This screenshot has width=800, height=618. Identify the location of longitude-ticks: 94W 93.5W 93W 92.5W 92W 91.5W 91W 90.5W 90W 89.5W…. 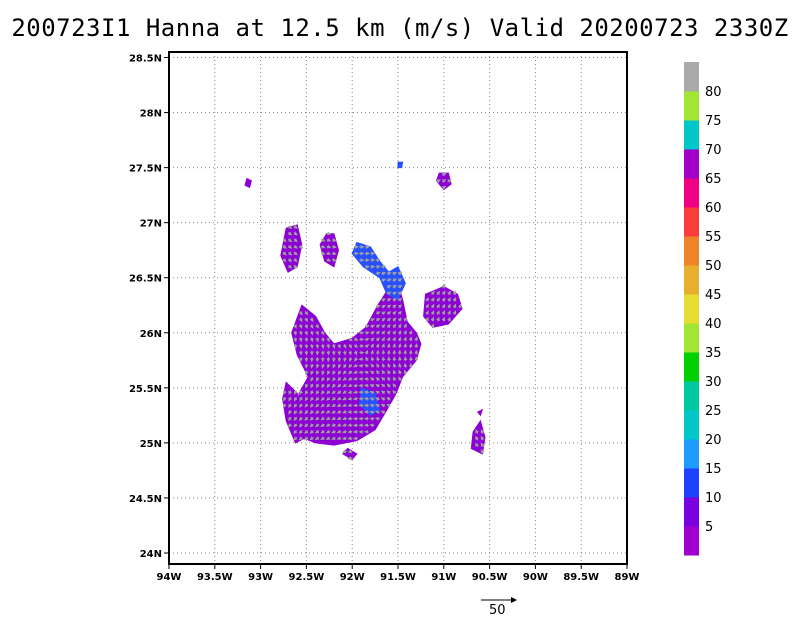
(398, 573).